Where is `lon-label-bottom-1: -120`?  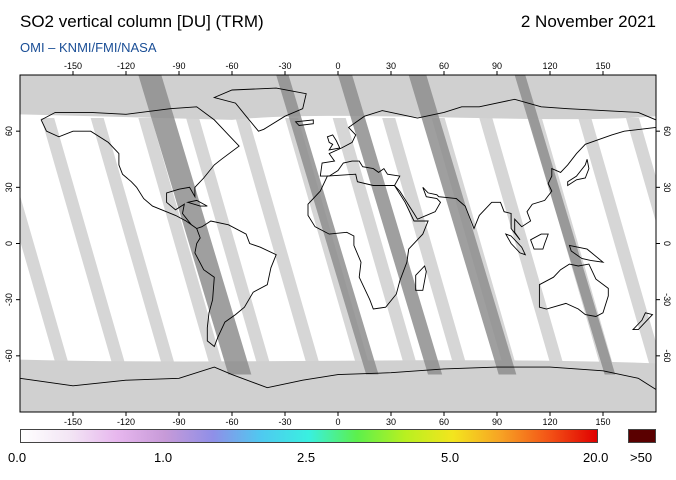
lon-label-bottom-1: -120 is located at coordinates (126, 422).